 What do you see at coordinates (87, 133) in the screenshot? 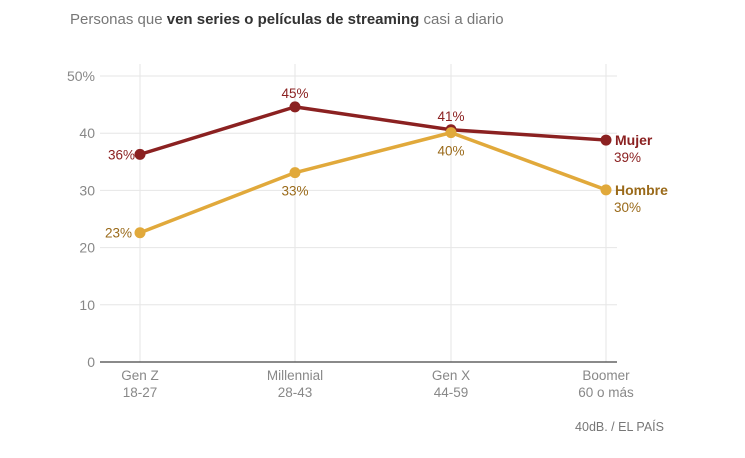
I see `y-tick-label: 40` at bounding box center [87, 133].